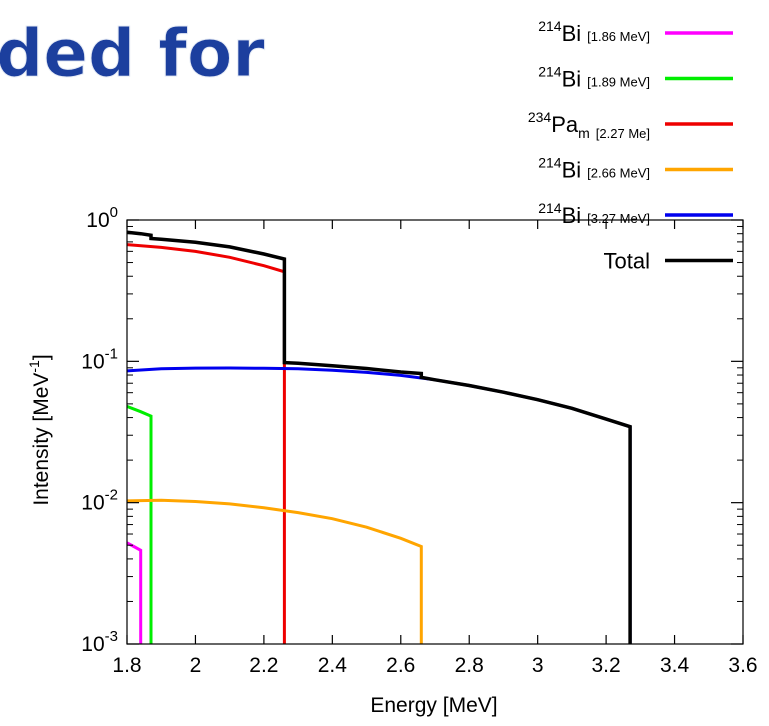 This screenshot has height=726, width=769. I want to click on y-tick-base-3: 10, so click(92, 644).